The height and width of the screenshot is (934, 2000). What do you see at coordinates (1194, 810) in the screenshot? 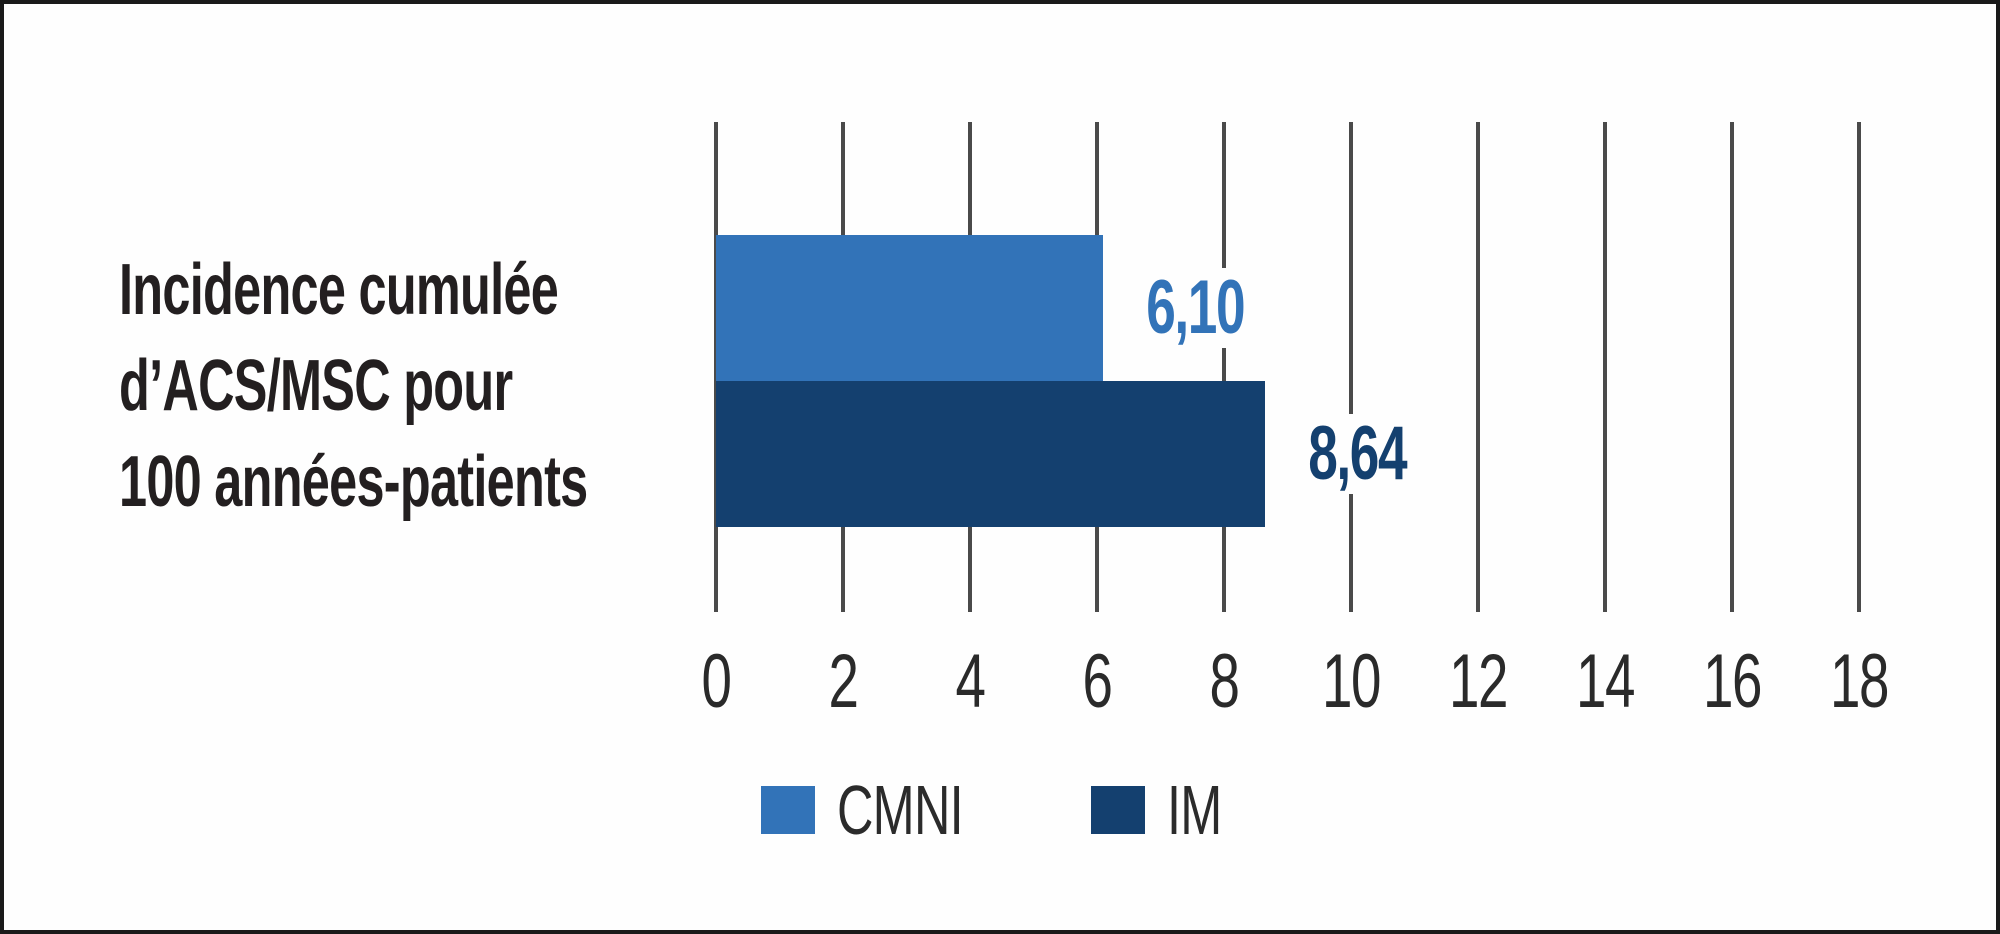
I see `legend-label-im: IM` at bounding box center [1194, 810].